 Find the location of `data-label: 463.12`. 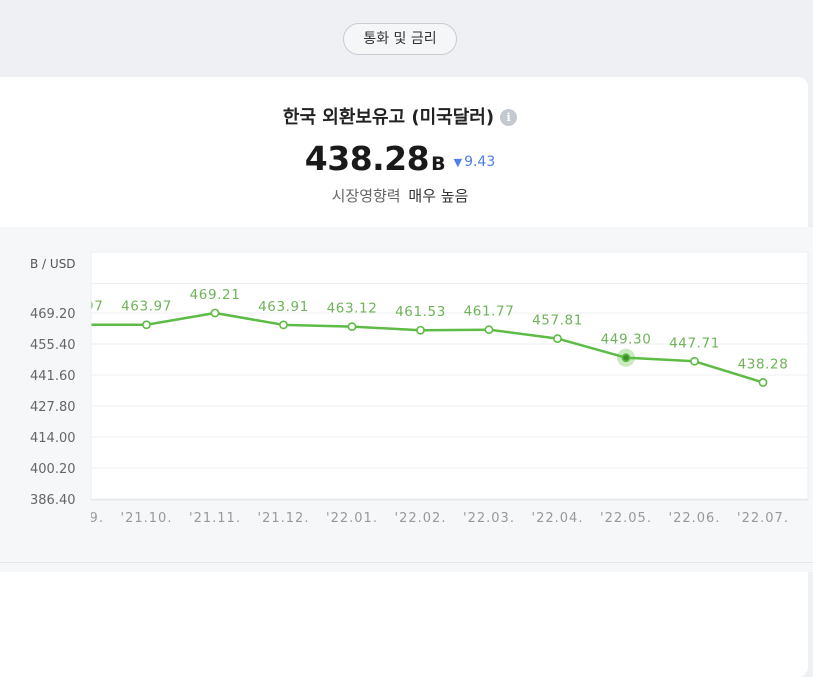

data-label: 463.12 is located at coordinates (352, 309).